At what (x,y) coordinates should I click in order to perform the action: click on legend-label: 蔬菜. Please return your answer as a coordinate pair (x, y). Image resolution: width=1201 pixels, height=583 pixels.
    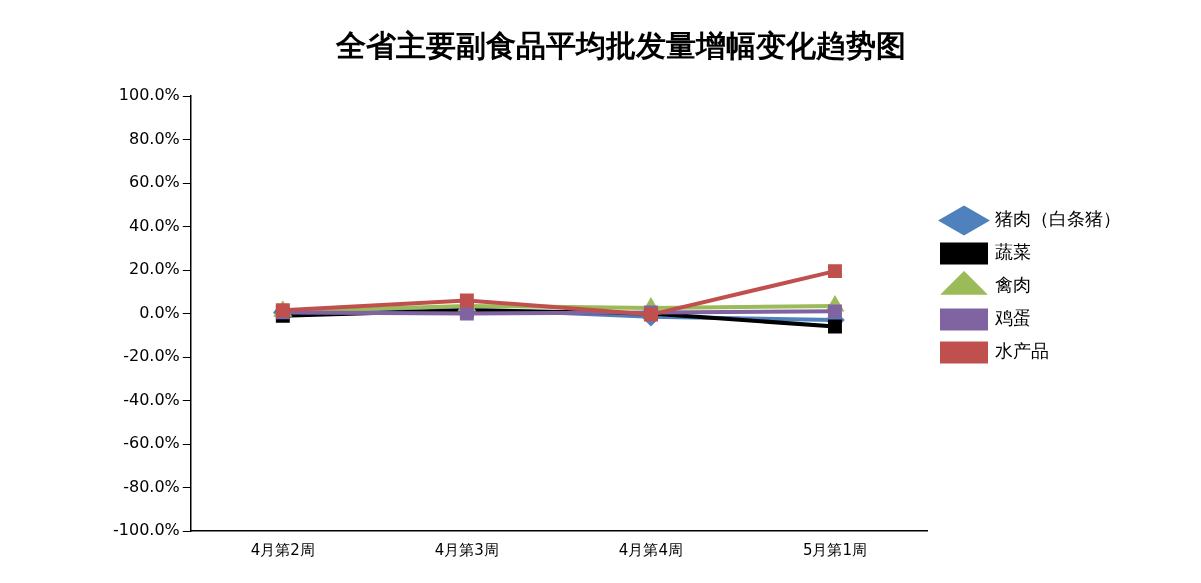
    Looking at the image, I should click on (1013, 252).